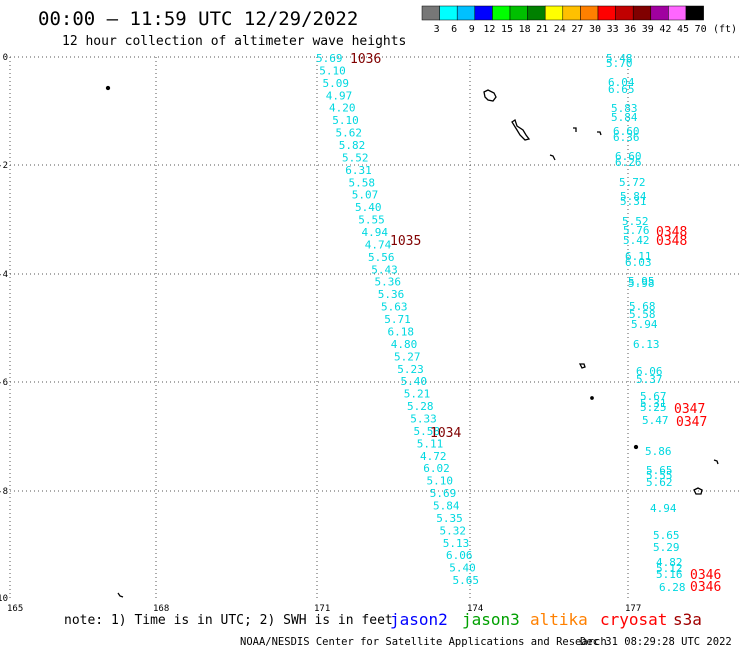 Image resolution: width=740 pixels, height=654 pixels. Describe the element at coordinates (628, 162) in the screenshot. I see `swh-value: 6.26` at that location.